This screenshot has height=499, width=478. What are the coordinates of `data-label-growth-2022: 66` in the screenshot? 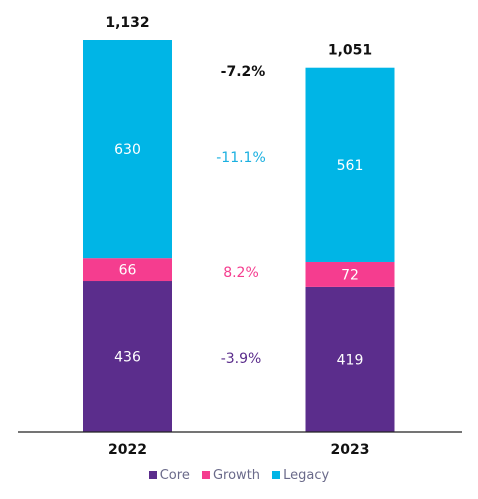 It's located at (128, 271).